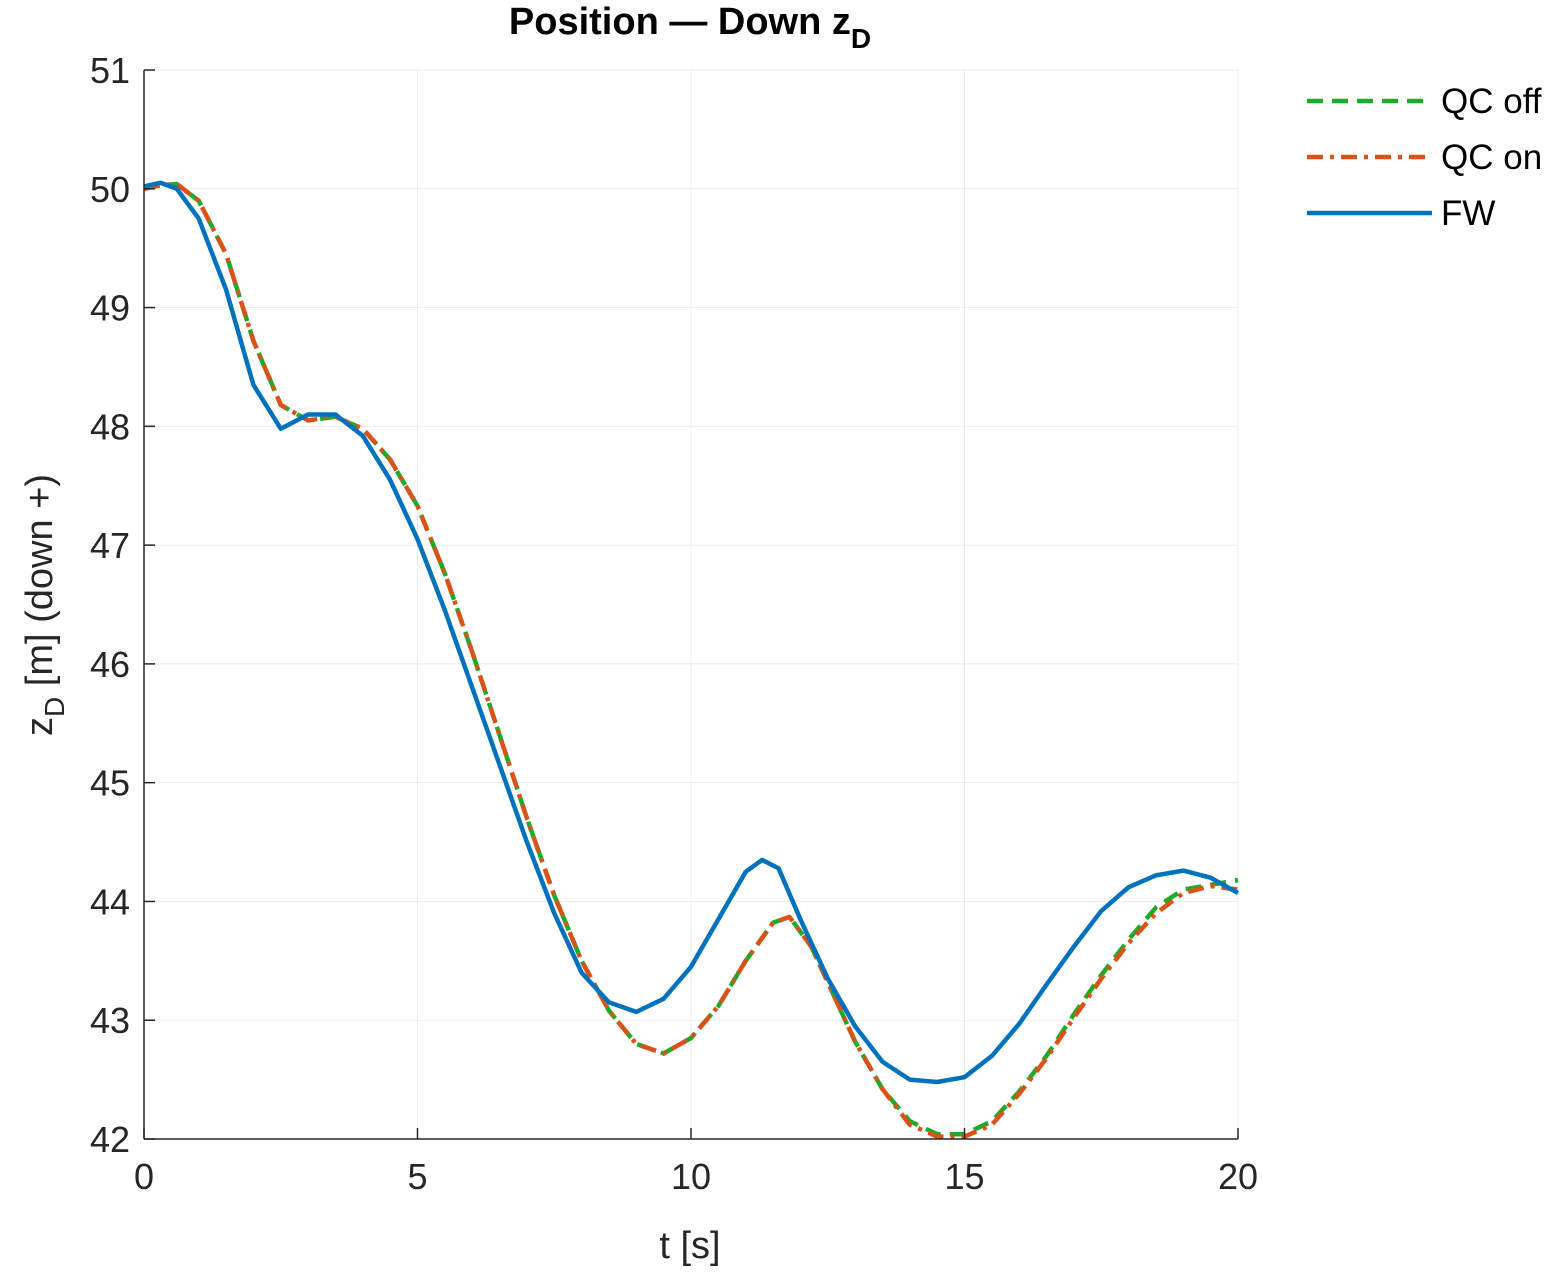 This screenshot has width=1566, height=1272. What do you see at coordinates (1468, 213) in the screenshot?
I see `legend-label: FW` at bounding box center [1468, 213].